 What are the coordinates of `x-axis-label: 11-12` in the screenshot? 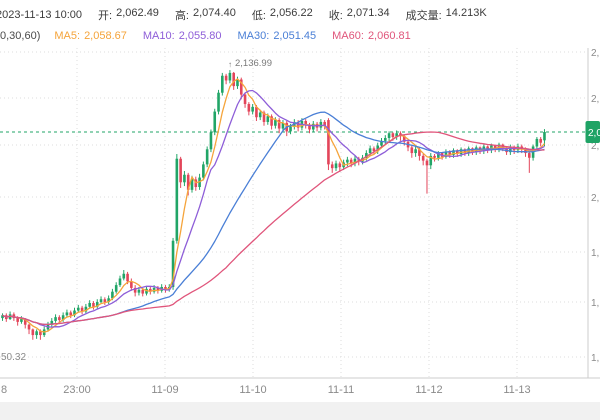 It's located at (428, 390).